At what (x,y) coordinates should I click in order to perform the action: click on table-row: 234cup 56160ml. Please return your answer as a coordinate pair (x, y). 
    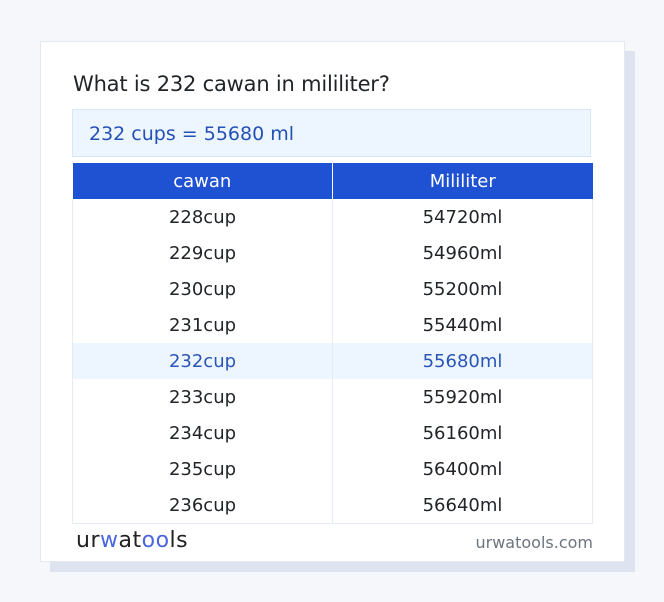
    Looking at the image, I should click on (332, 433).